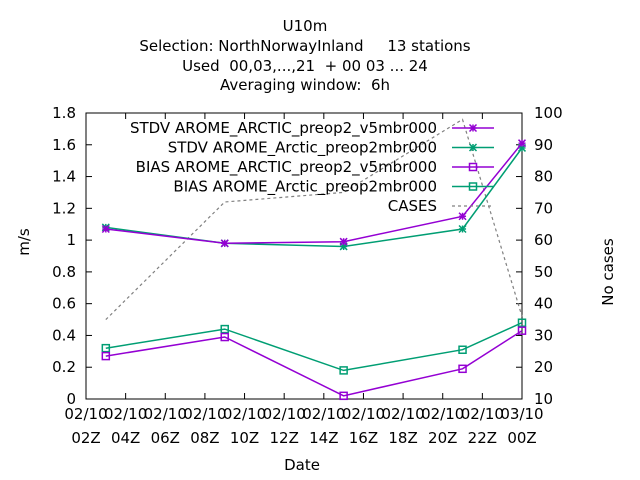 This screenshot has height=480, width=640. What do you see at coordinates (64, 208) in the screenshot?
I see `y-tick-label: 1.2` at bounding box center [64, 208].